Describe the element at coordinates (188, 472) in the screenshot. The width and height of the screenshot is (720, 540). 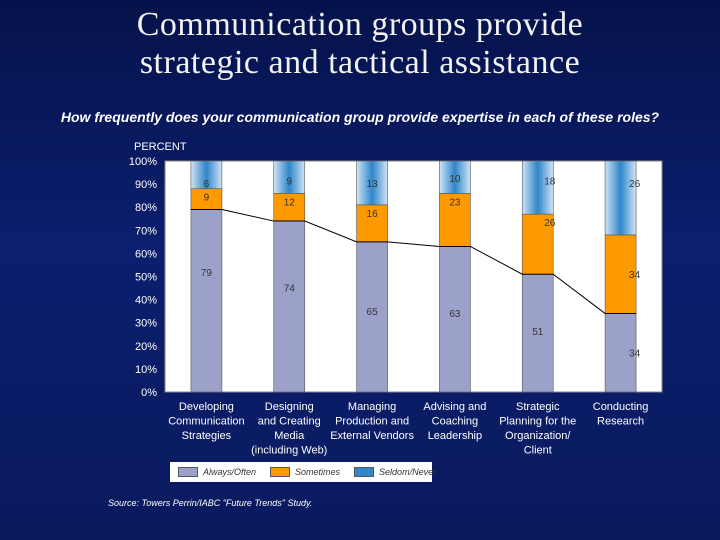
I see `legend-swatch-always-often` at that location.